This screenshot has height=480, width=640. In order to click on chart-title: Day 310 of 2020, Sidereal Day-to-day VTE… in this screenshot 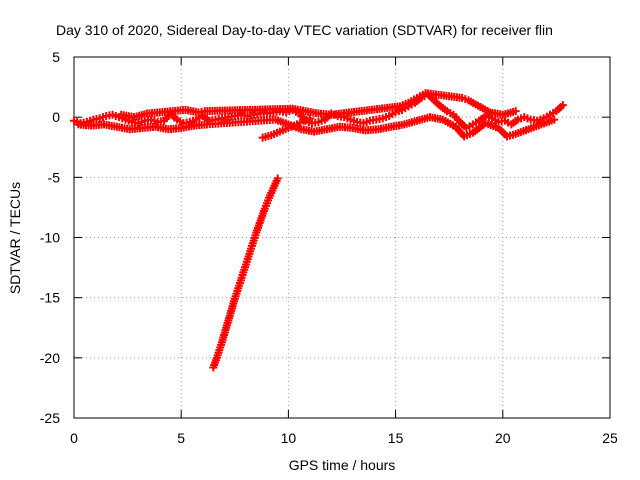, I will do `click(304, 30)`.